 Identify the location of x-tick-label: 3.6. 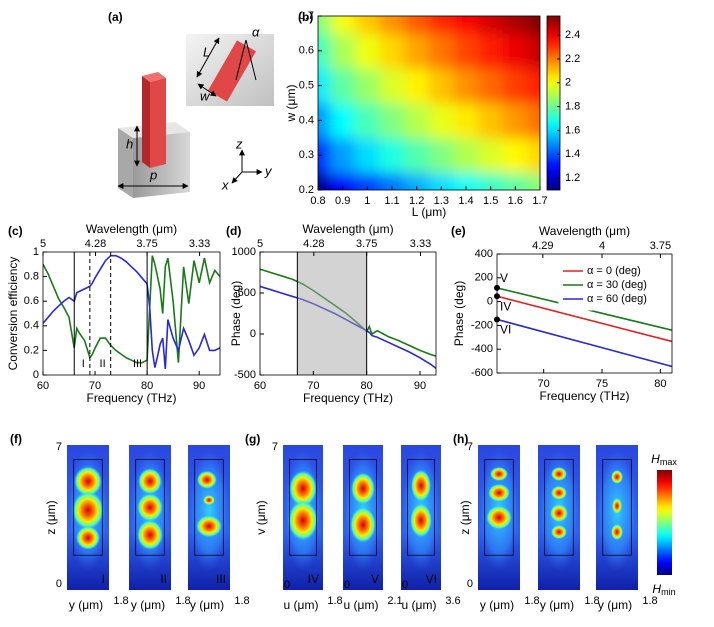
(452, 601).